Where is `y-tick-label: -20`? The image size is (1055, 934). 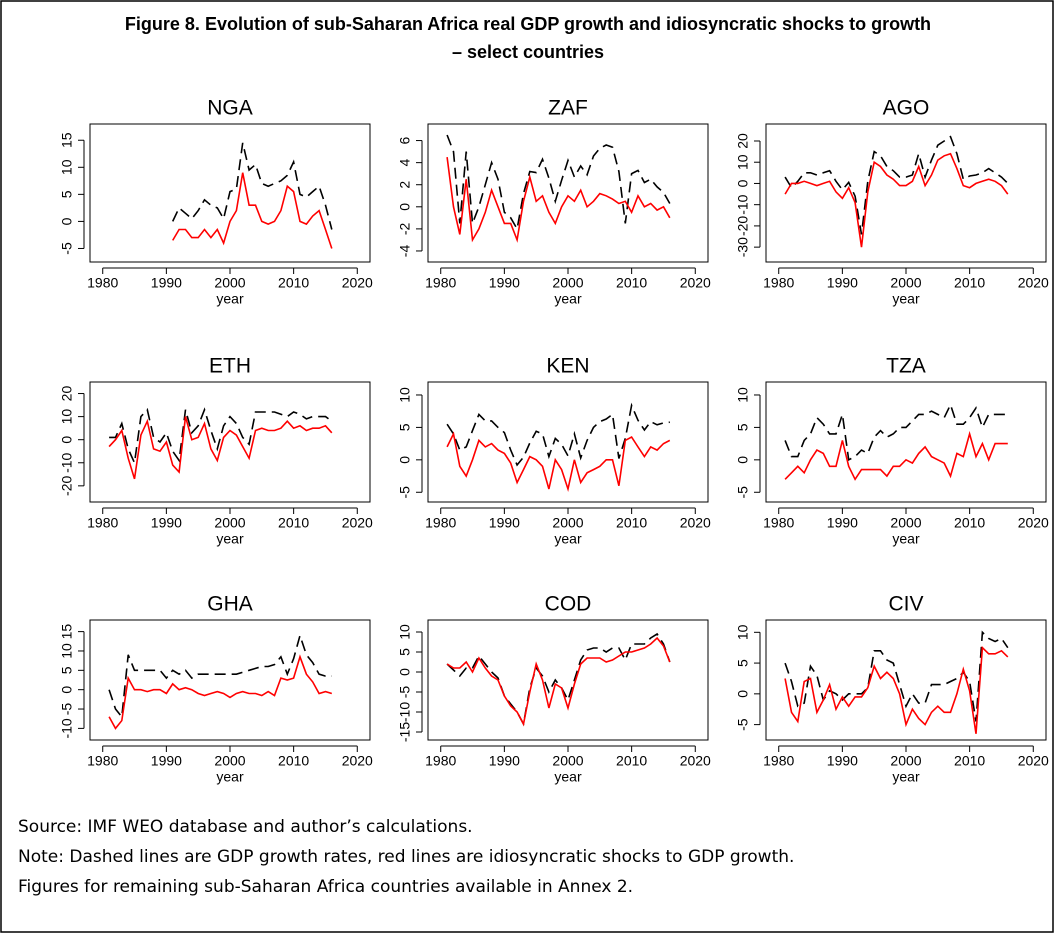
y-tick-label: -20 is located at coordinates (743, 226).